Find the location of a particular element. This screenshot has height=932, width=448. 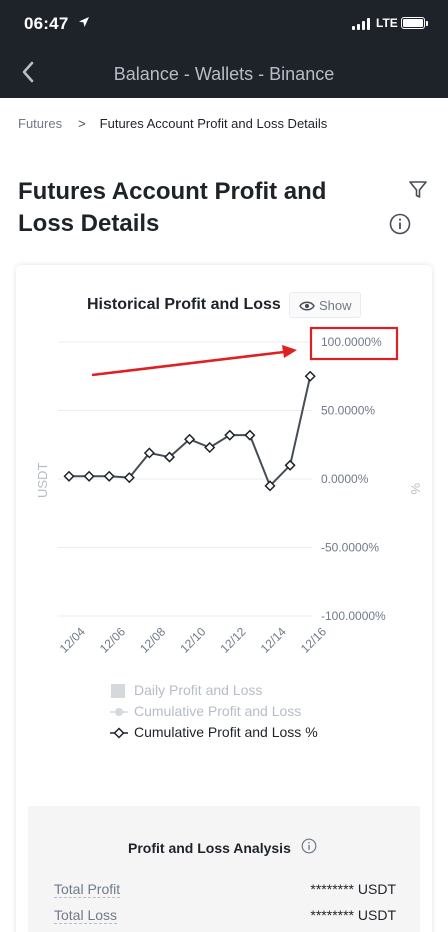

page-title: Futures Account Profit and Loss Details is located at coordinates (172, 207).